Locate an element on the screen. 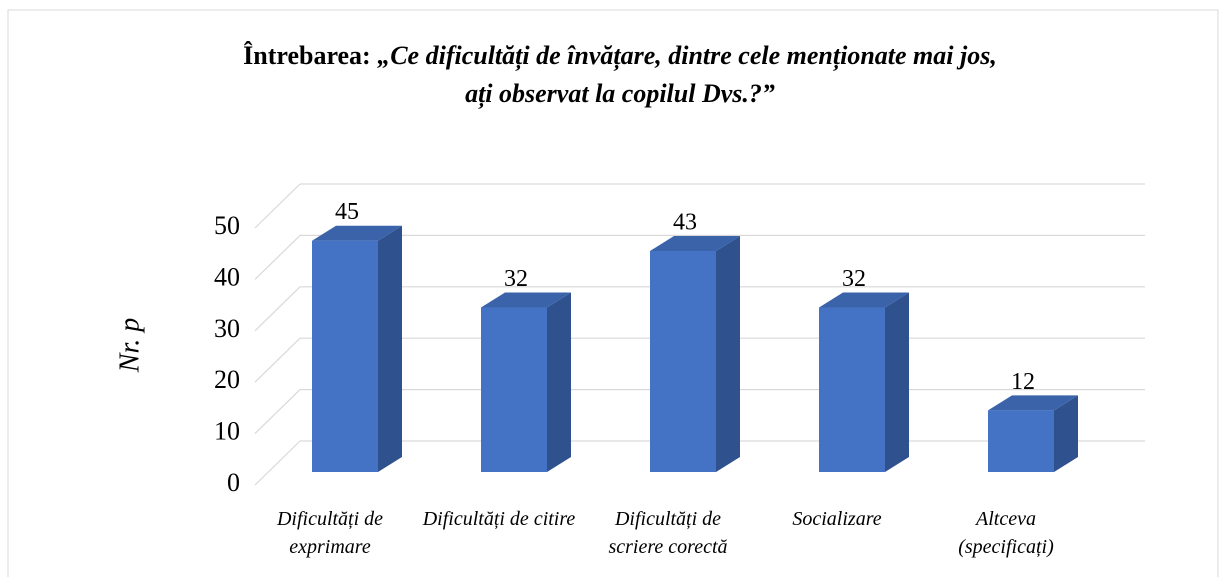 This screenshot has width=1226, height=577. y-tick-label: 20 is located at coordinates (227, 379).